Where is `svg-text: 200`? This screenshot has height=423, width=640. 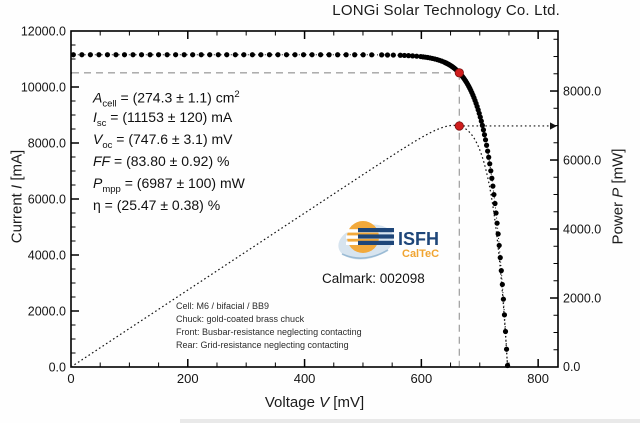 svg-text: 200 is located at coordinates (188, 378).